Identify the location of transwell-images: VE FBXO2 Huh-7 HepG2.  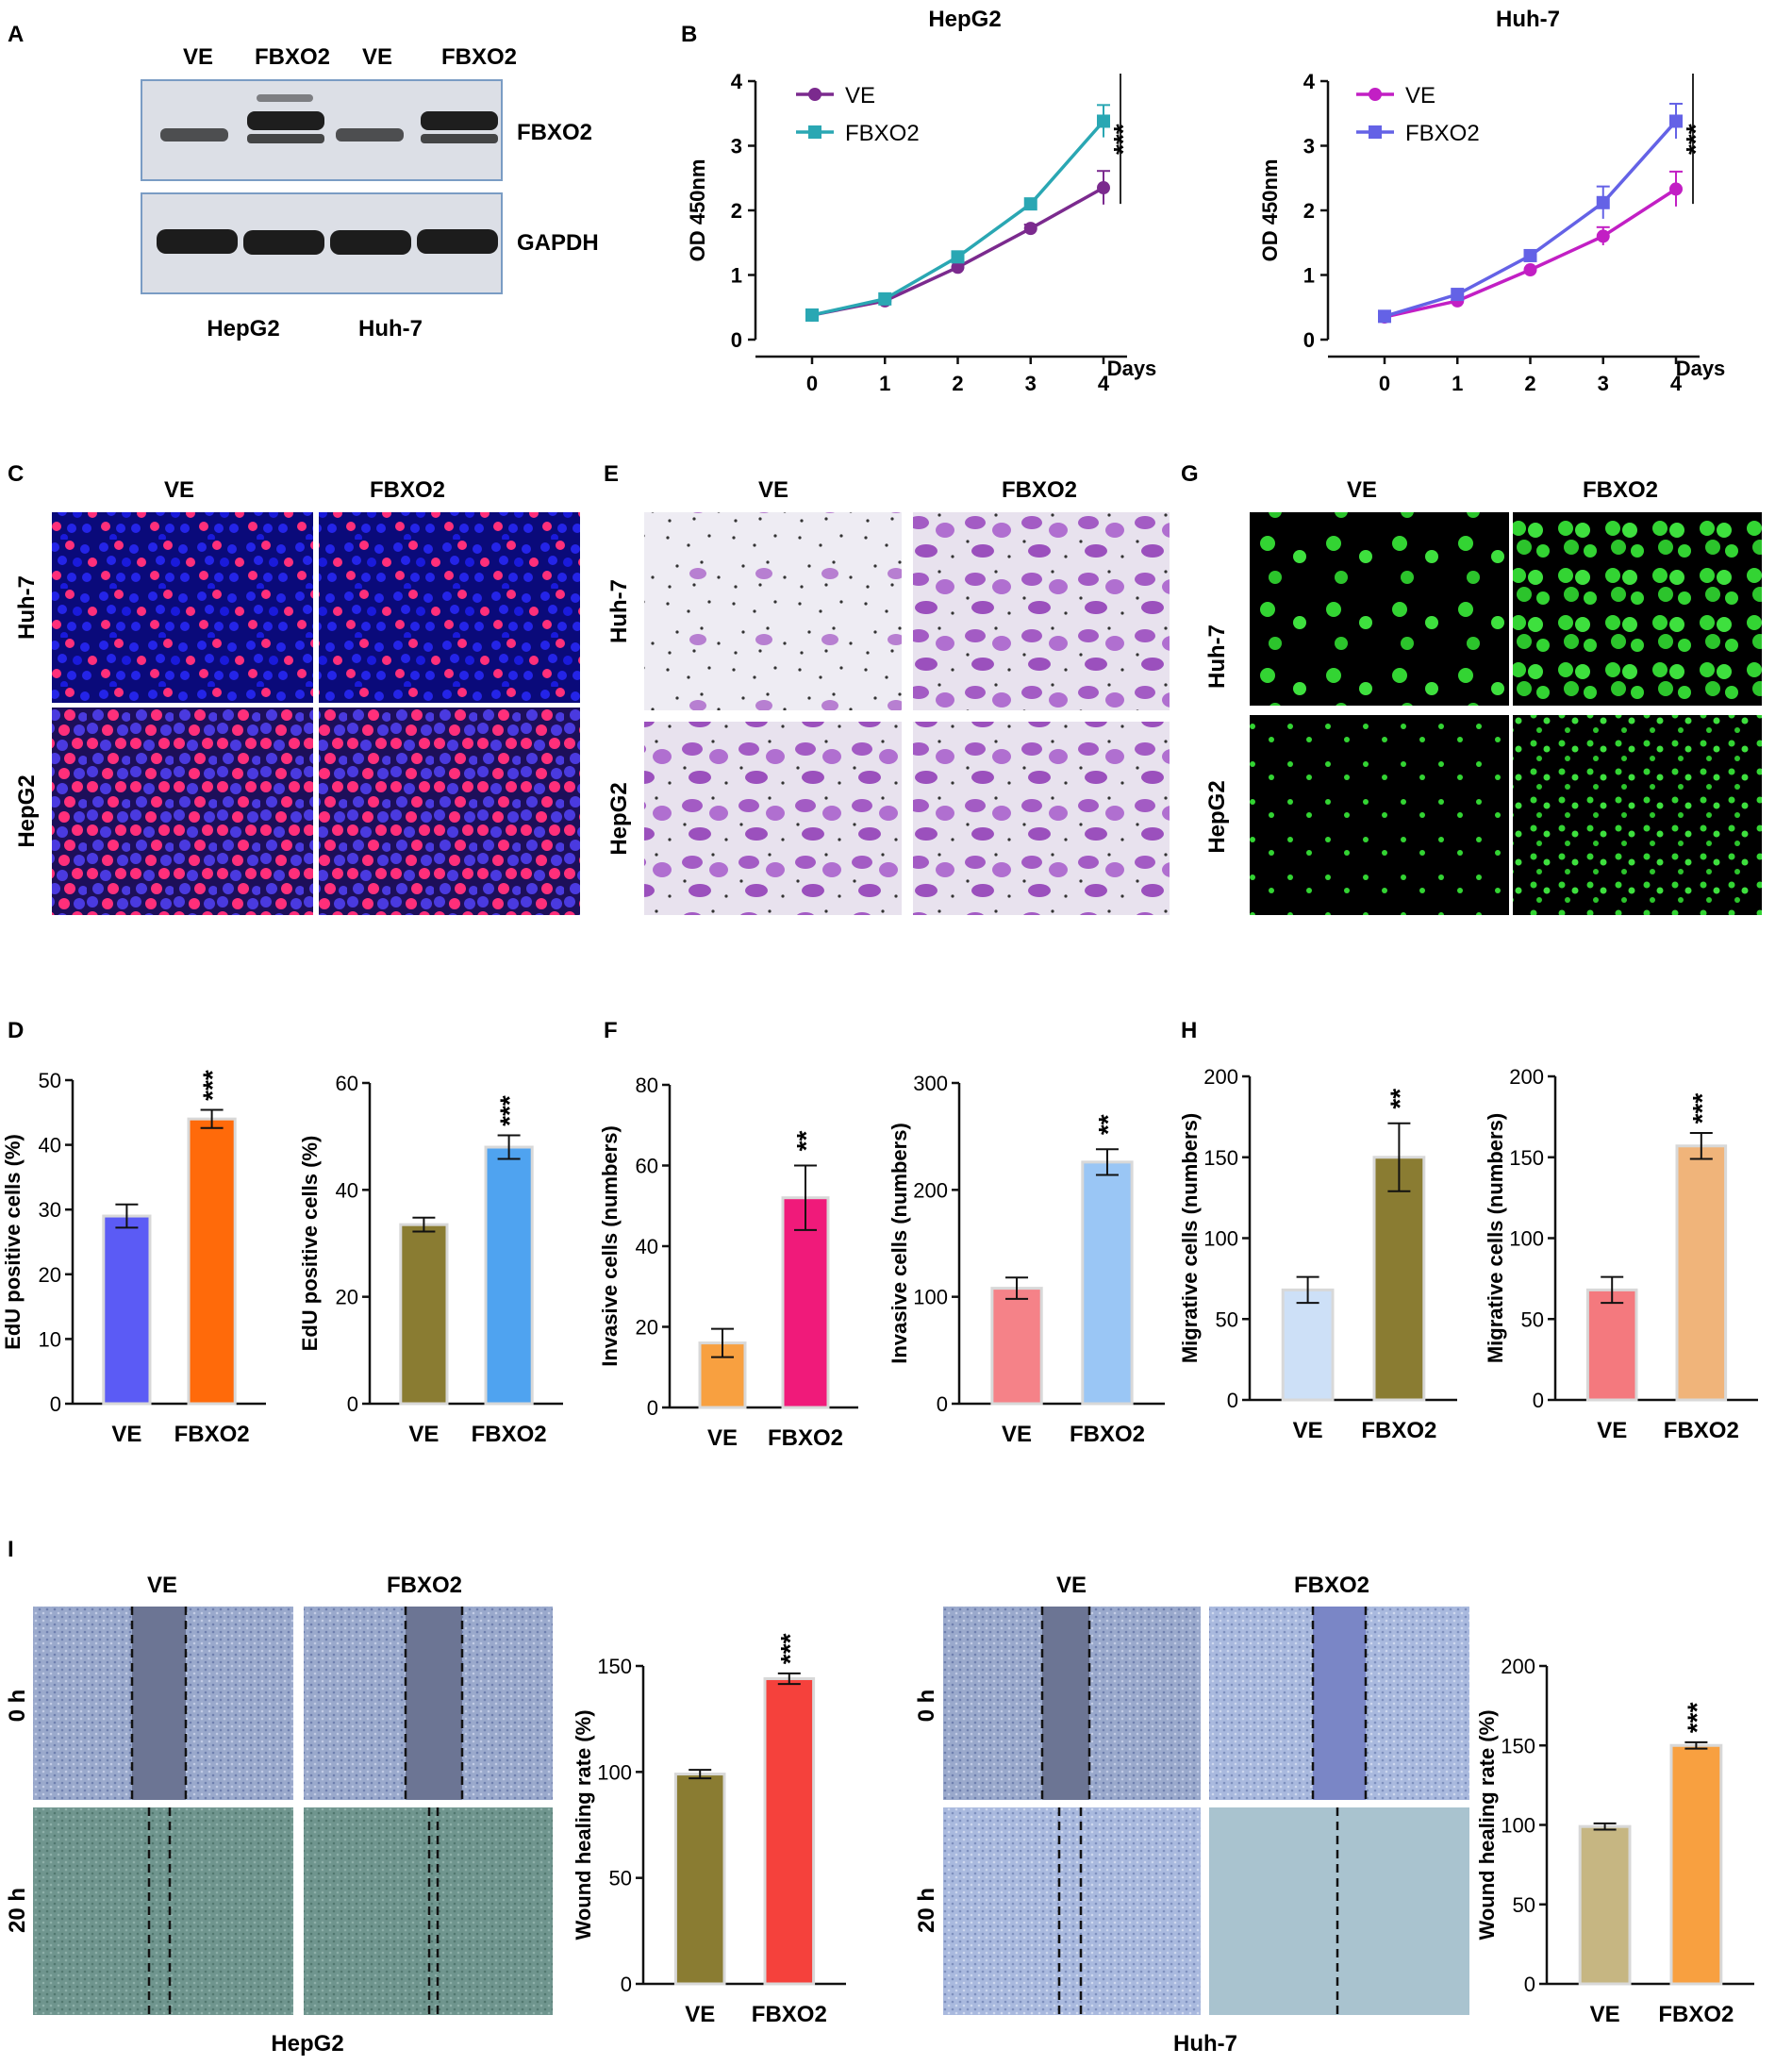
(888, 696).